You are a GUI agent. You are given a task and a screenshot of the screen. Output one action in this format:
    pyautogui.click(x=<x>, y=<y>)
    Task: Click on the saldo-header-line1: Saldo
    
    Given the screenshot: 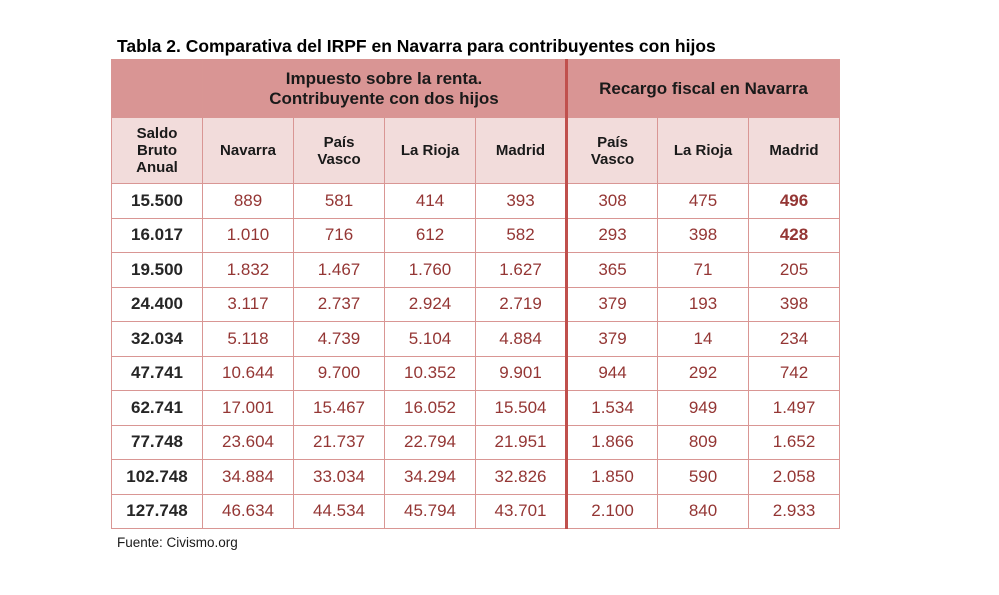 What is the action you would take?
    pyautogui.click(x=157, y=133)
    